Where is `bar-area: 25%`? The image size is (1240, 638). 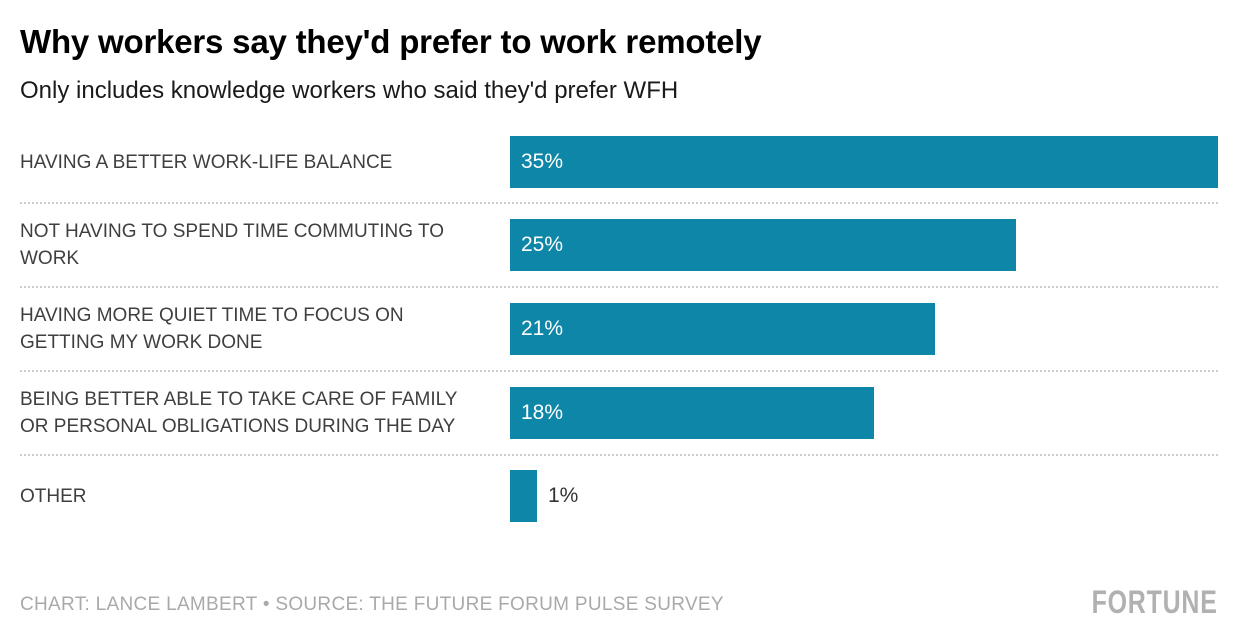 bar-area: 25% is located at coordinates (864, 245).